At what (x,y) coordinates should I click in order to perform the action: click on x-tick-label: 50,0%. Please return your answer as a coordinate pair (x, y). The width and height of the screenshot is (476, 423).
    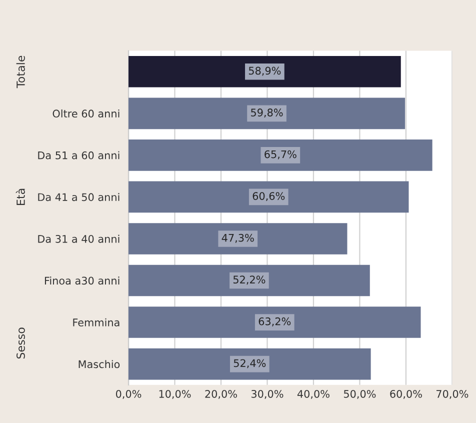
    Looking at the image, I should click on (360, 394).